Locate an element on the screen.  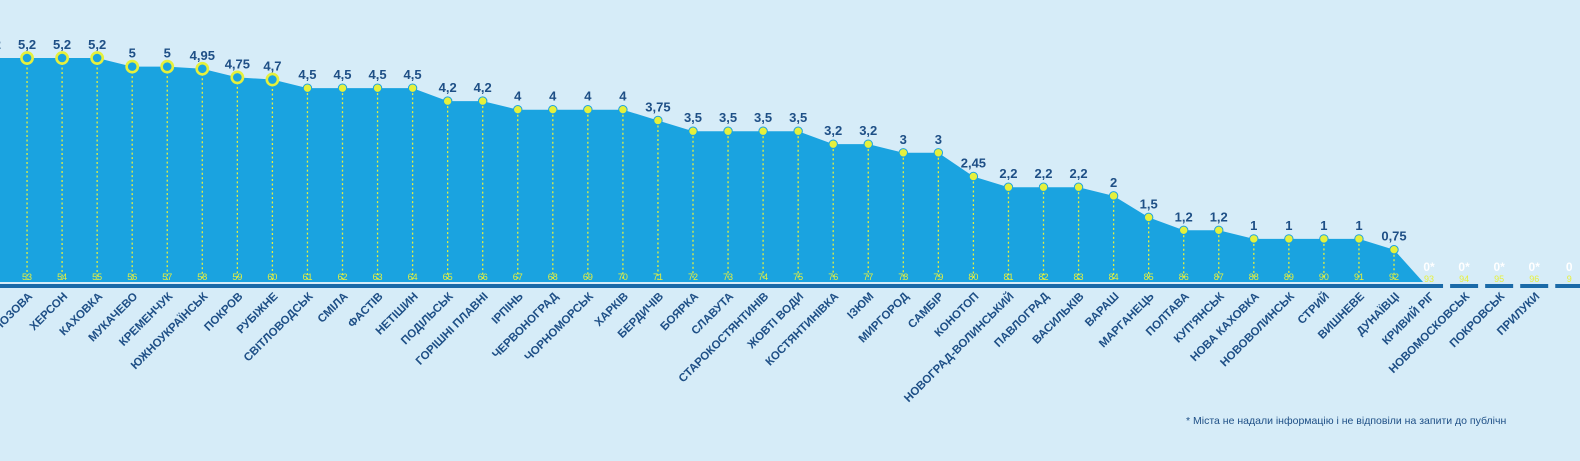
rank-label: 81 is located at coordinates (1008, 277).